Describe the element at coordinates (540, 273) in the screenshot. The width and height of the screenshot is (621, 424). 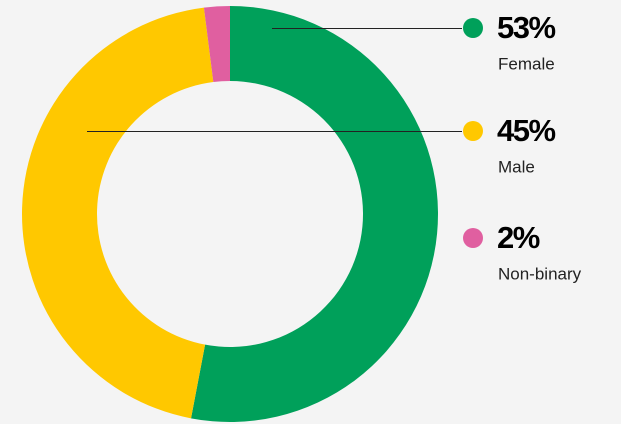
I see `legend-label: Non-binary` at that location.